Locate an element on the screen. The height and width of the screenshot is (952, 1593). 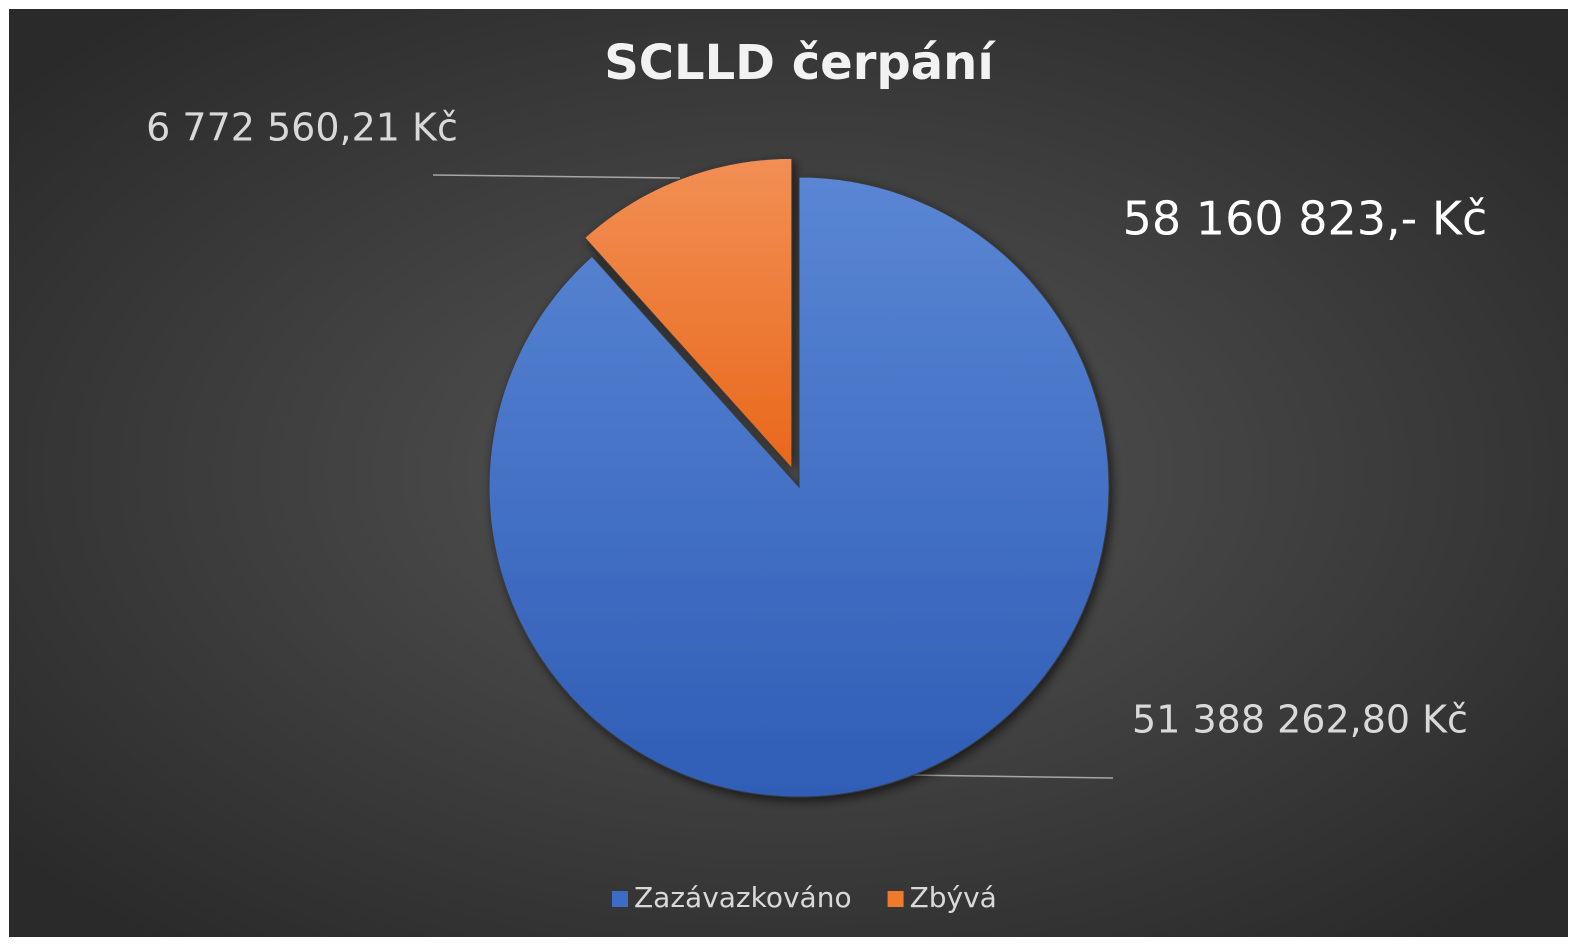
pie-slice is located at coordinates (688, 313).